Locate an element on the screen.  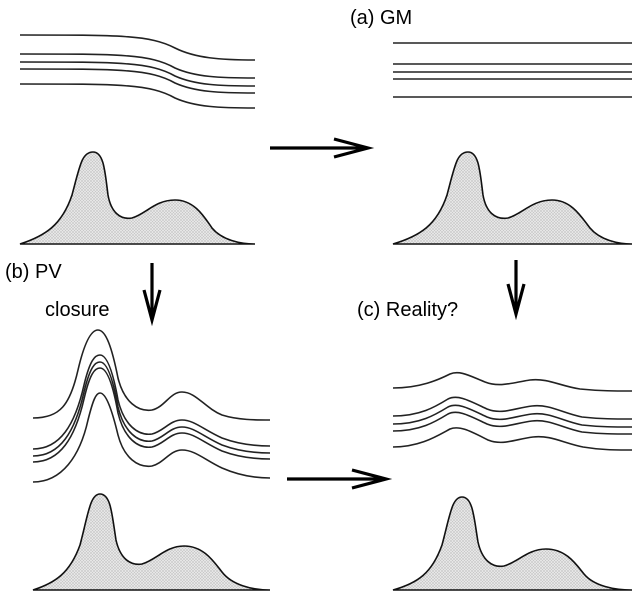
isopycnals-gm is located at coordinates (512, 70).